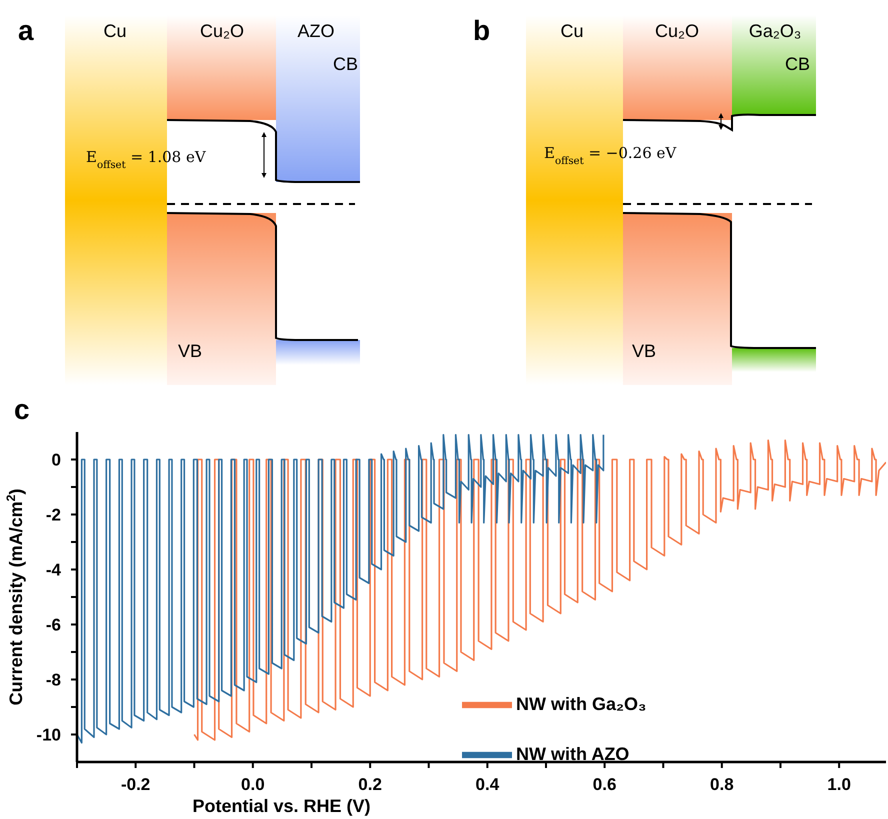 Image resolution: width=888 pixels, height=819 pixels. I want to click on y-tick-label: -10, so click(48, 735).